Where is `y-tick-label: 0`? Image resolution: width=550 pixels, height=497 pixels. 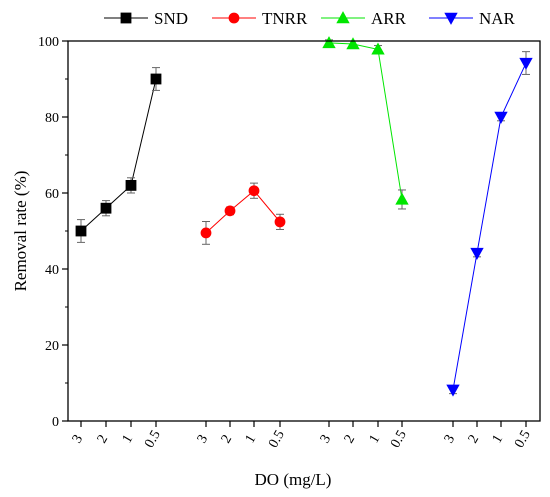
y-tick-label: 0 is located at coordinates (55, 422).